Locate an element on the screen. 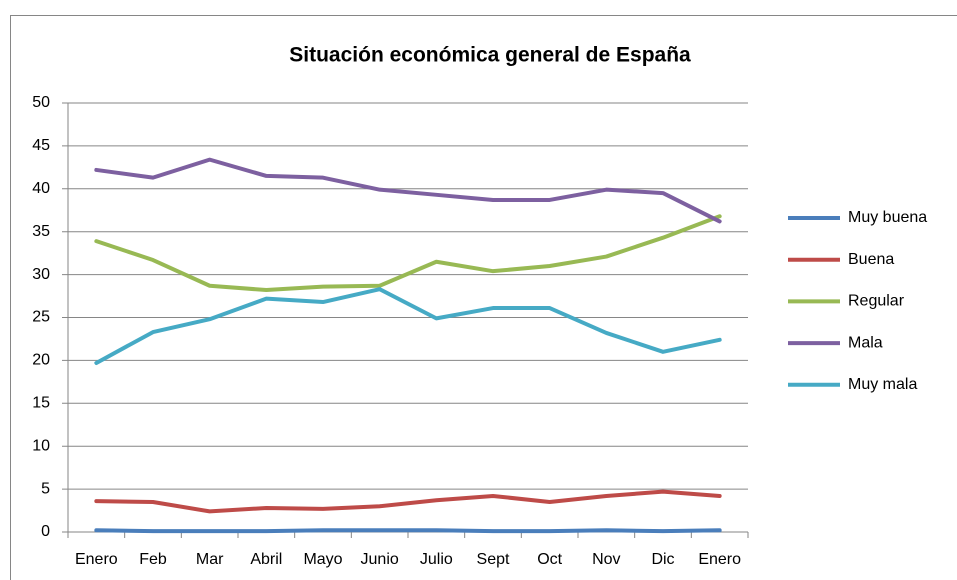  x-tick-label: Julio is located at coordinates (436, 559).